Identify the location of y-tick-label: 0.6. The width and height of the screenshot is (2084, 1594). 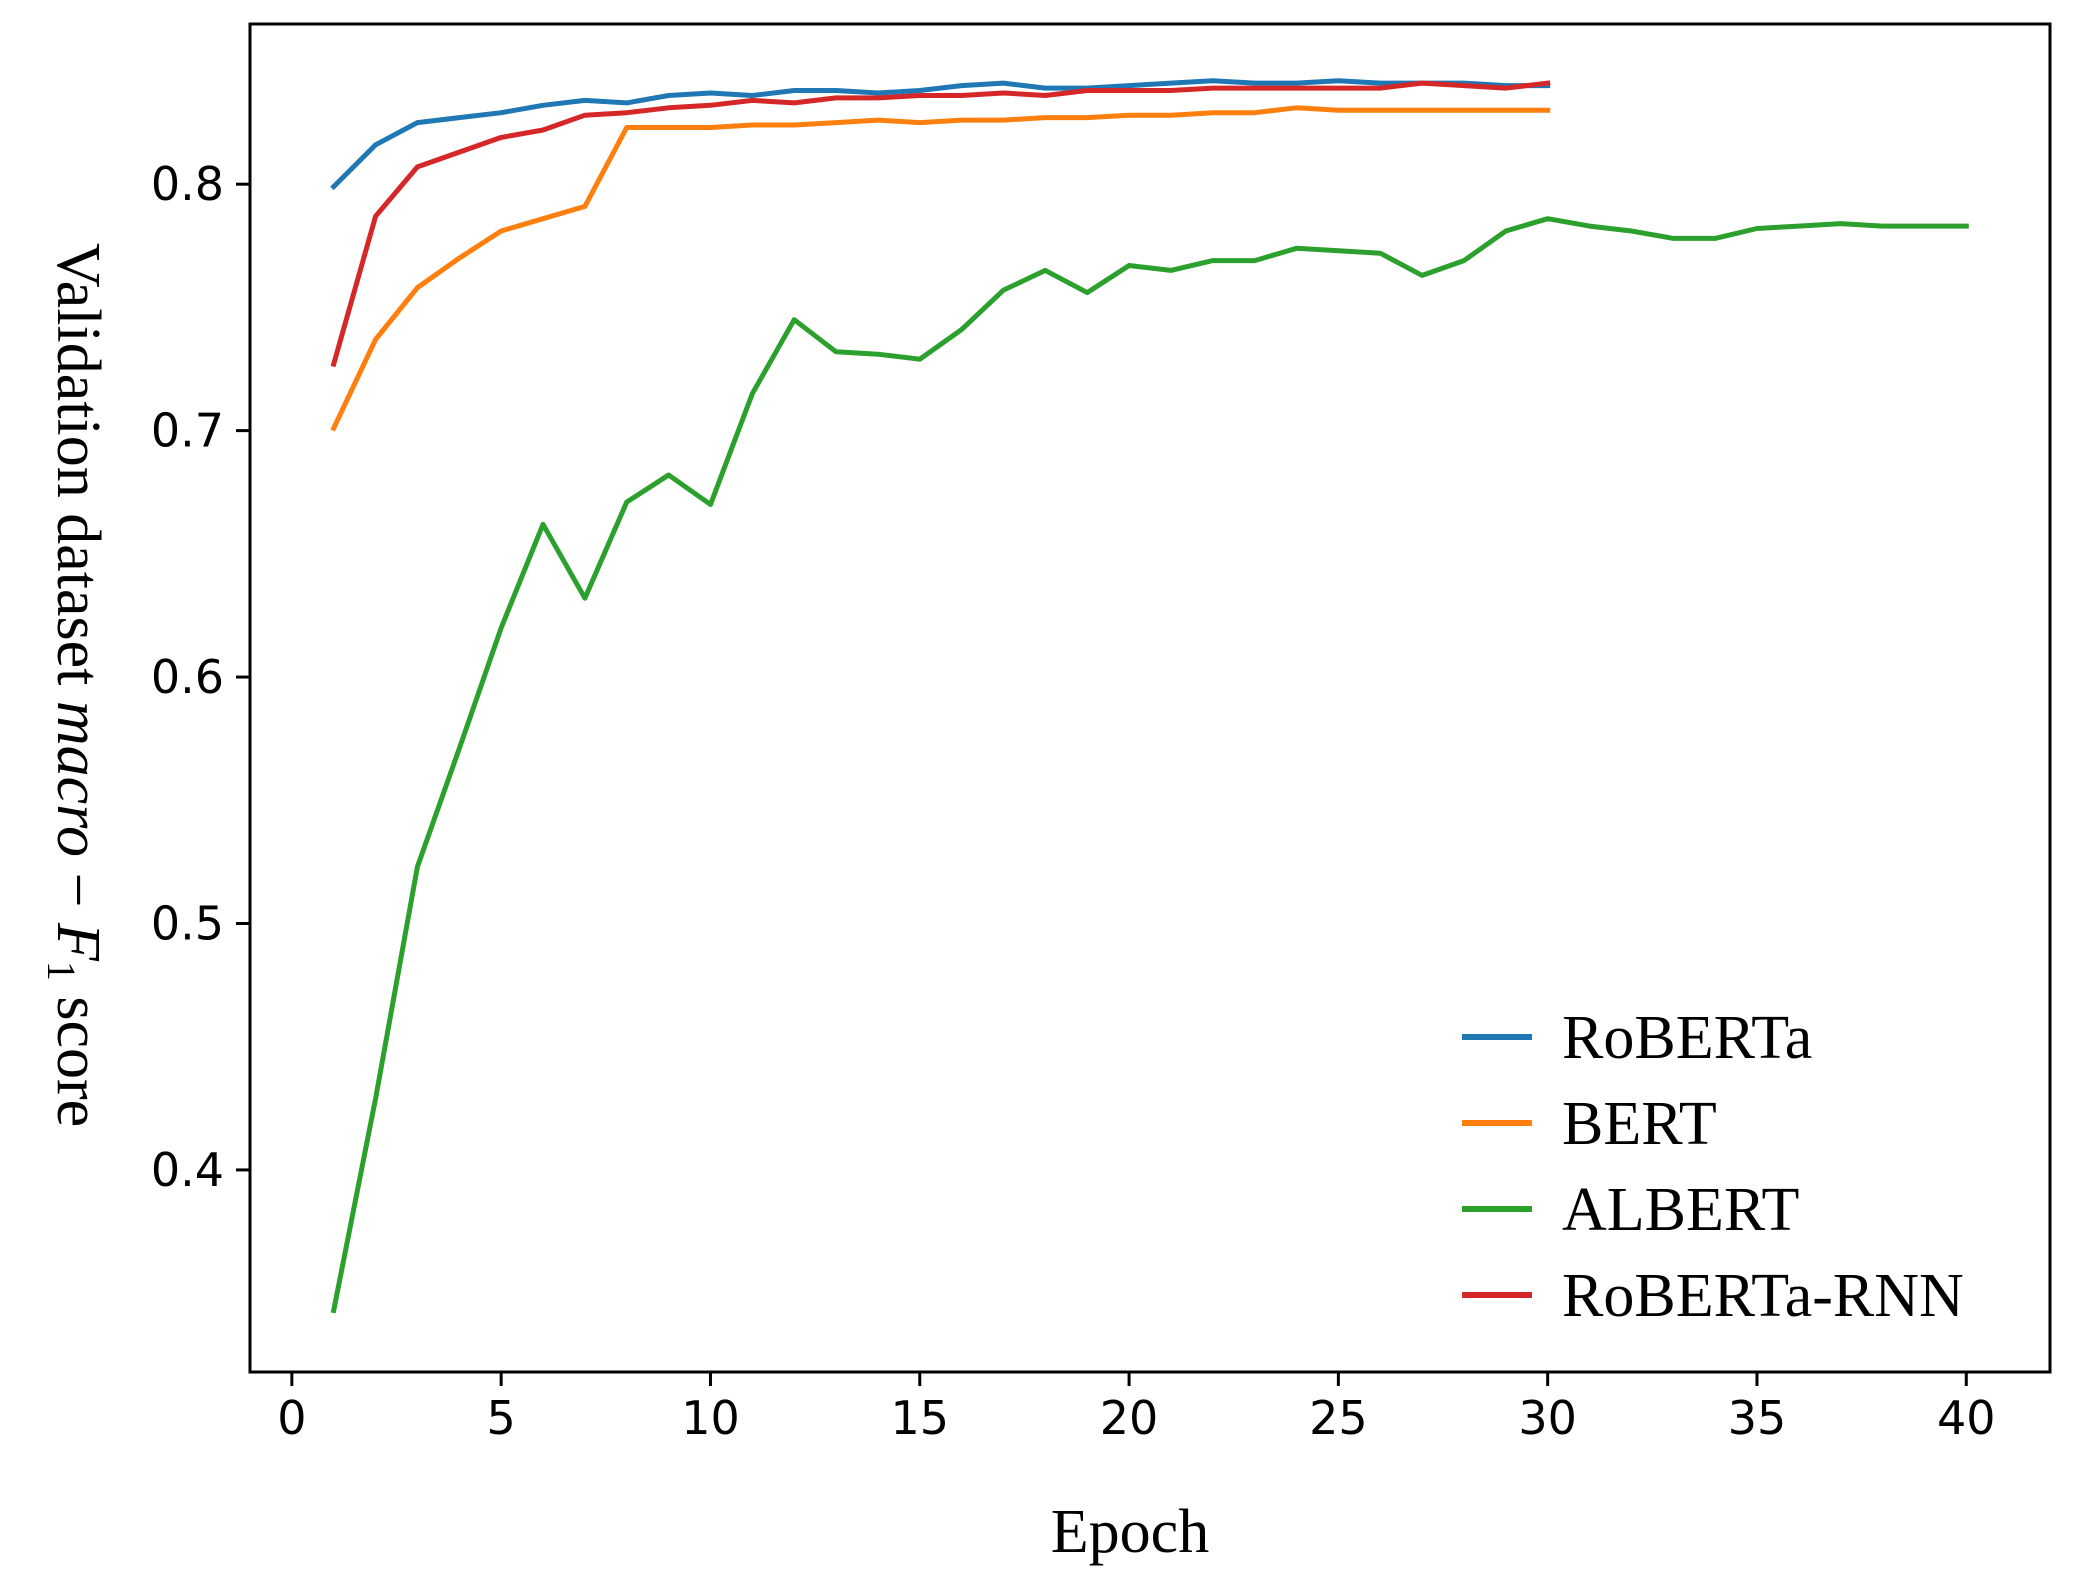
(187, 677).